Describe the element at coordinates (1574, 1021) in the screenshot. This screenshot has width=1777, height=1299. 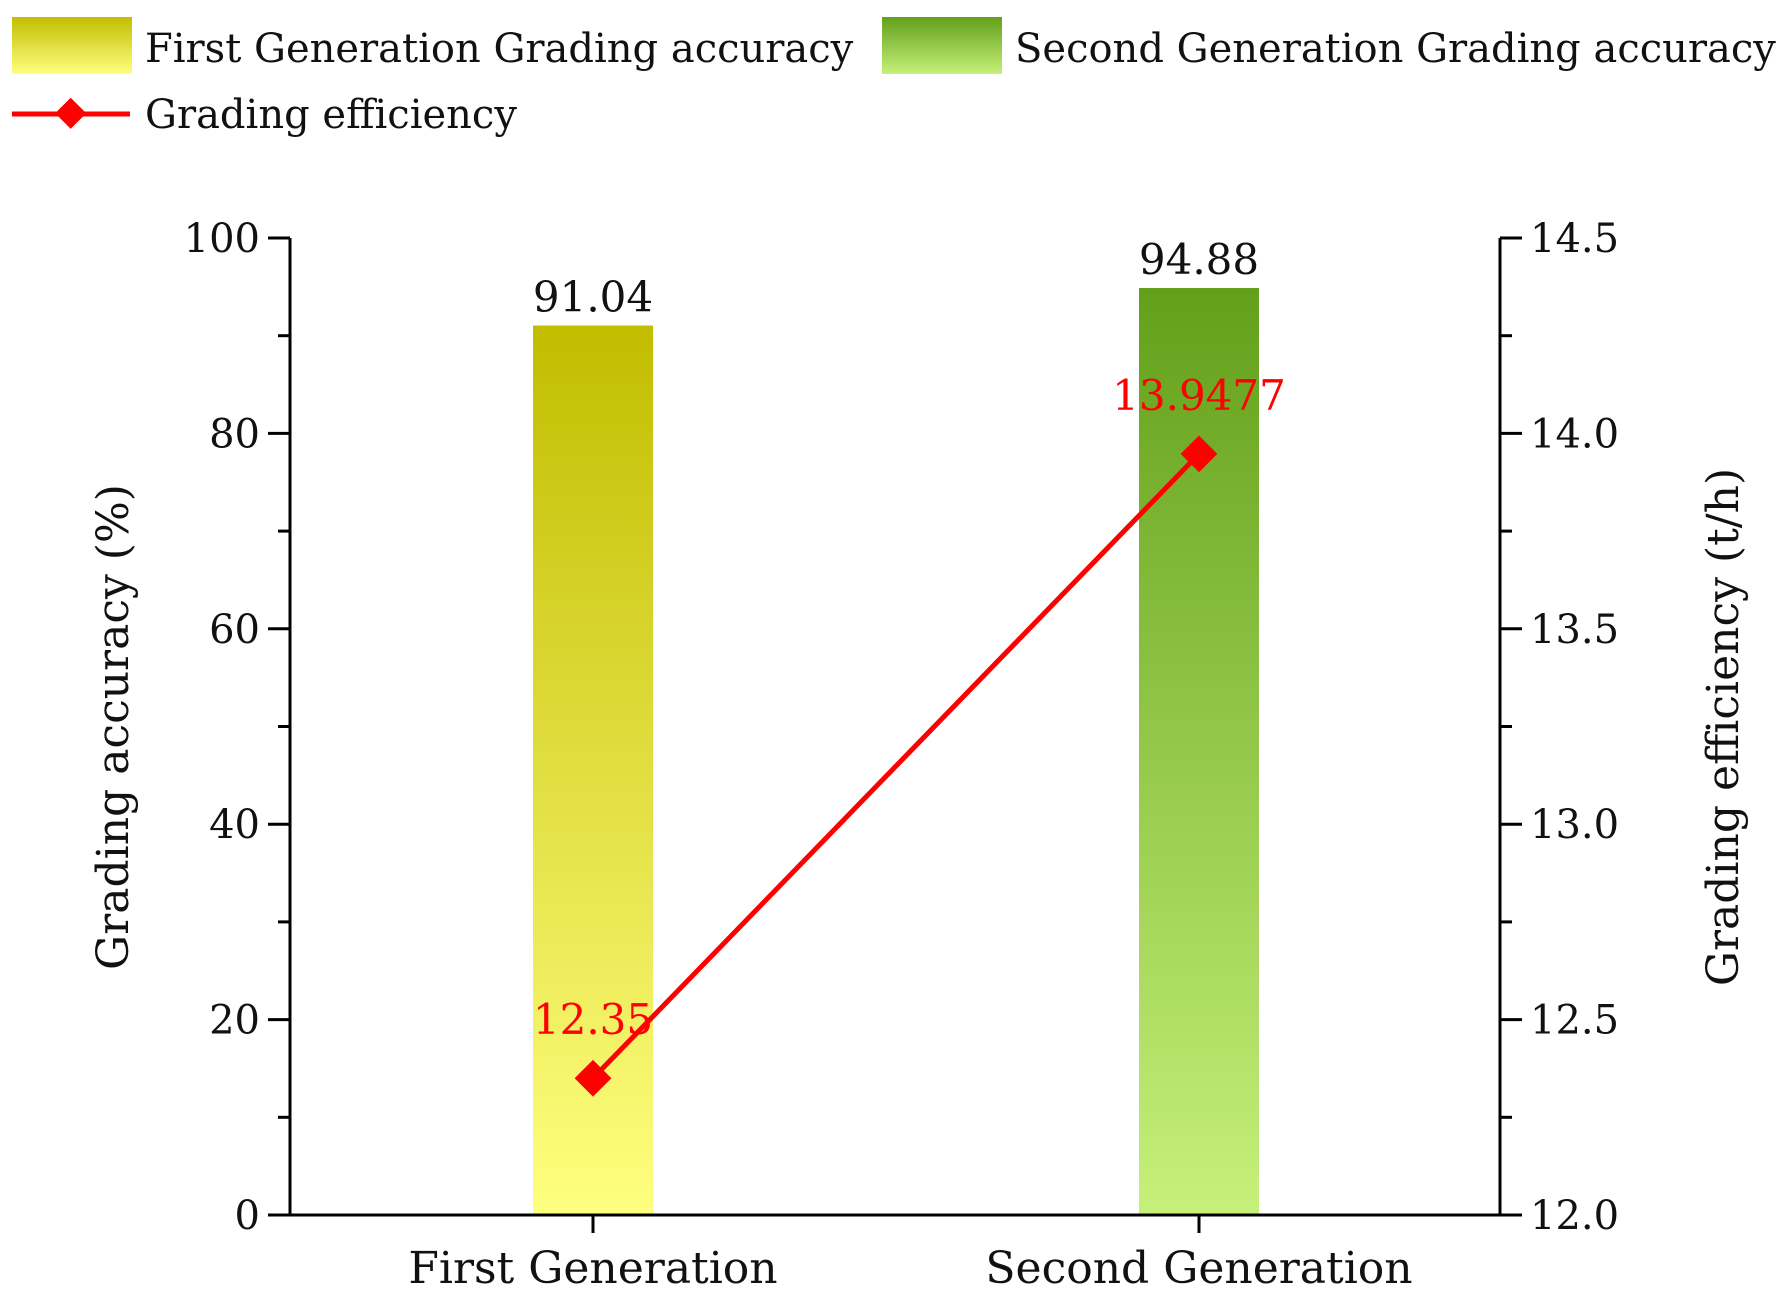
I see `right-tick-label: 12.5` at that location.